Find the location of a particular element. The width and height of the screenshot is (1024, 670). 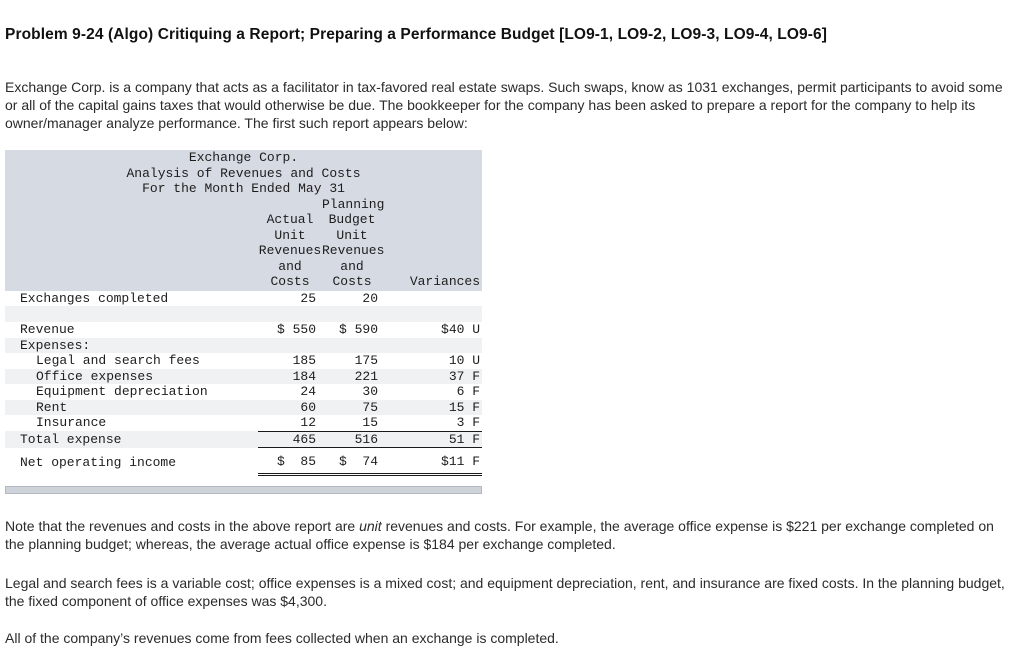

variance-value: 6 F is located at coordinates (468, 391).